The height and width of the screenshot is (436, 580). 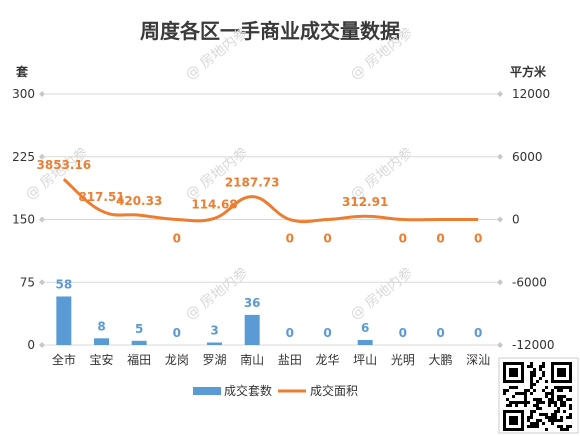 What do you see at coordinates (252, 359) in the screenshot?
I see `category-label: 南山` at bounding box center [252, 359].